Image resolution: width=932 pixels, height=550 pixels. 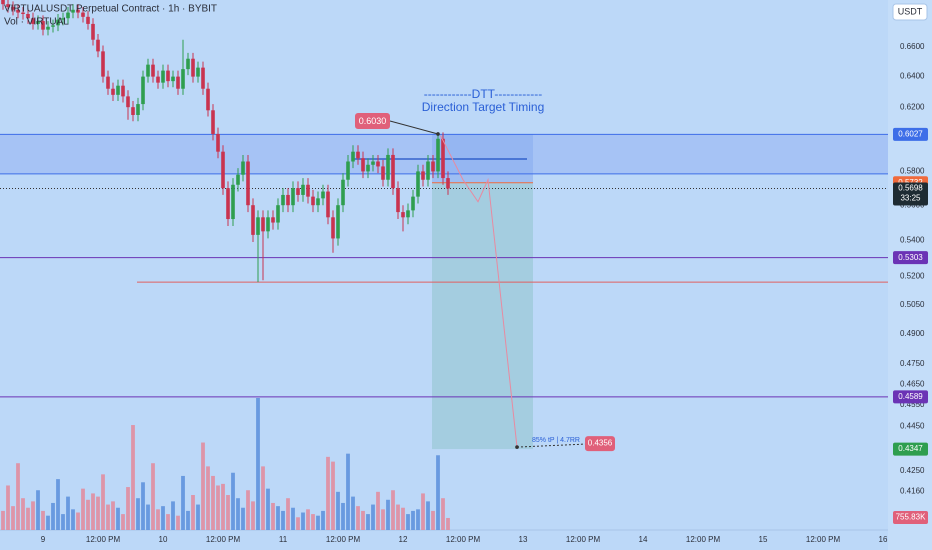 I want to click on volume-title: Vol · VIRTUAL, so click(x=36, y=22).